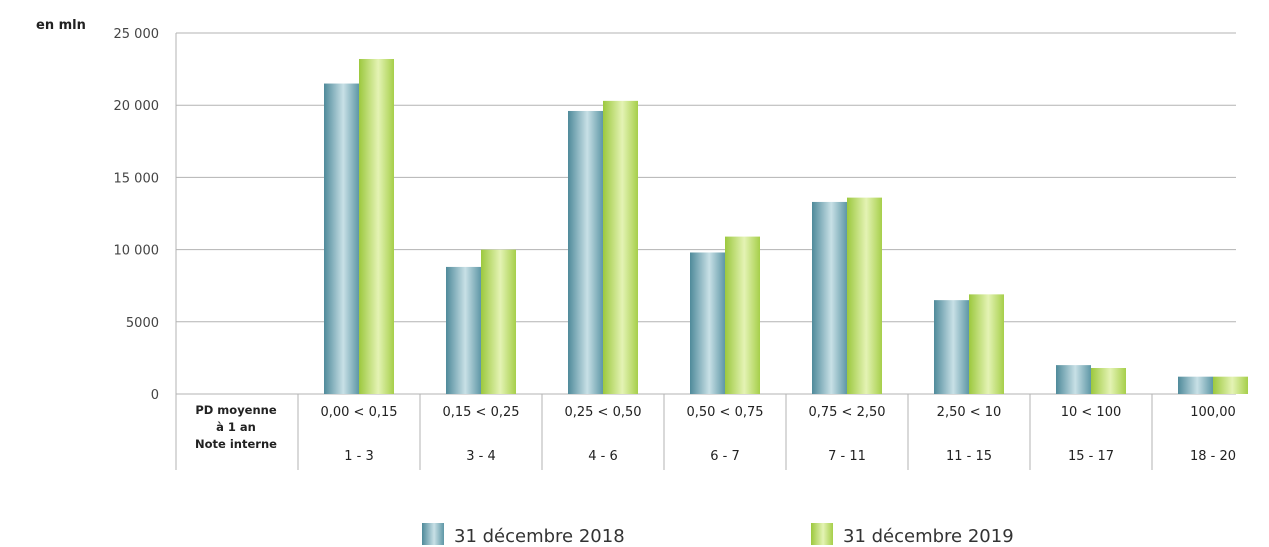 Image resolution: width=1269 pixels, height=547 pixels. What do you see at coordinates (603, 456) in the screenshot?
I see `x-rating-label: 4 - 6` at bounding box center [603, 456].